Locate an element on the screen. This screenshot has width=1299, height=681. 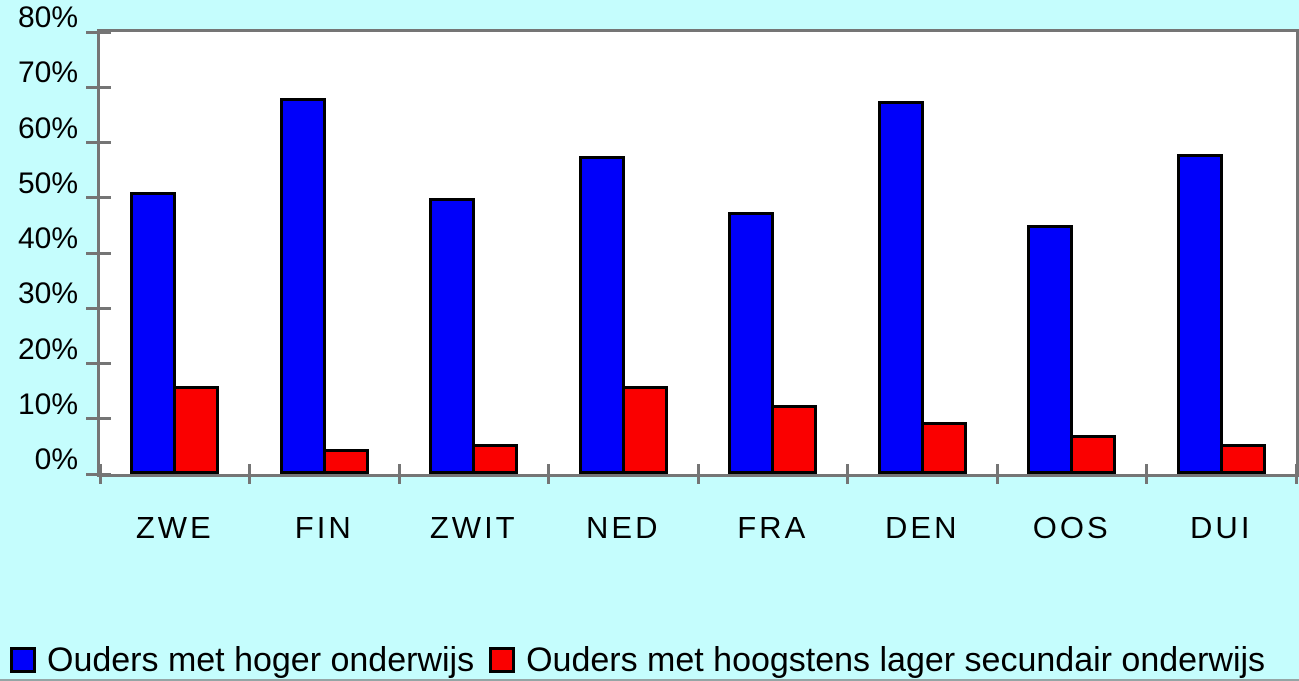
legend-item-hoger-onderwijs: Ouders met hoger onderwijs is located at coordinates (242, 660).